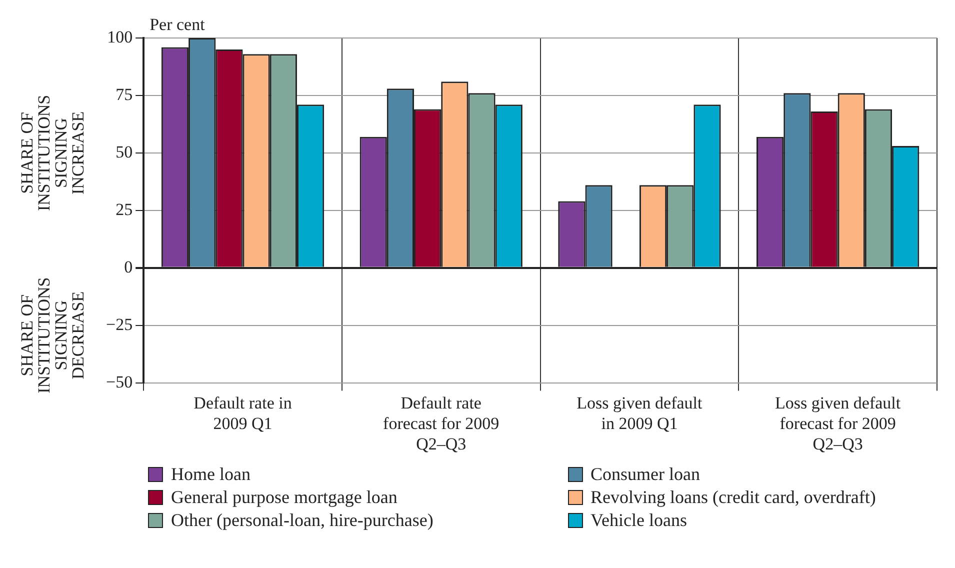  I want to click on y-tick-label: 0, so click(128, 266).